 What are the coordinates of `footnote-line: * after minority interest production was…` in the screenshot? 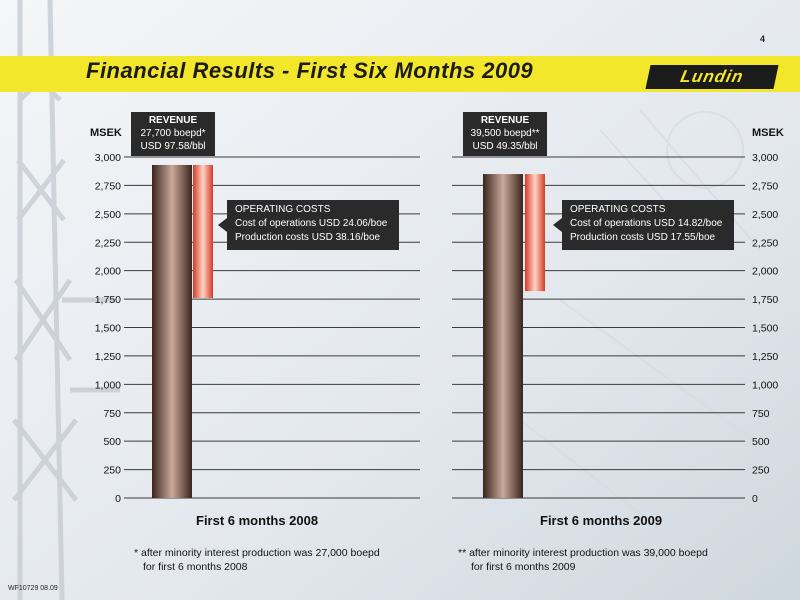 It's located at (257, 553).